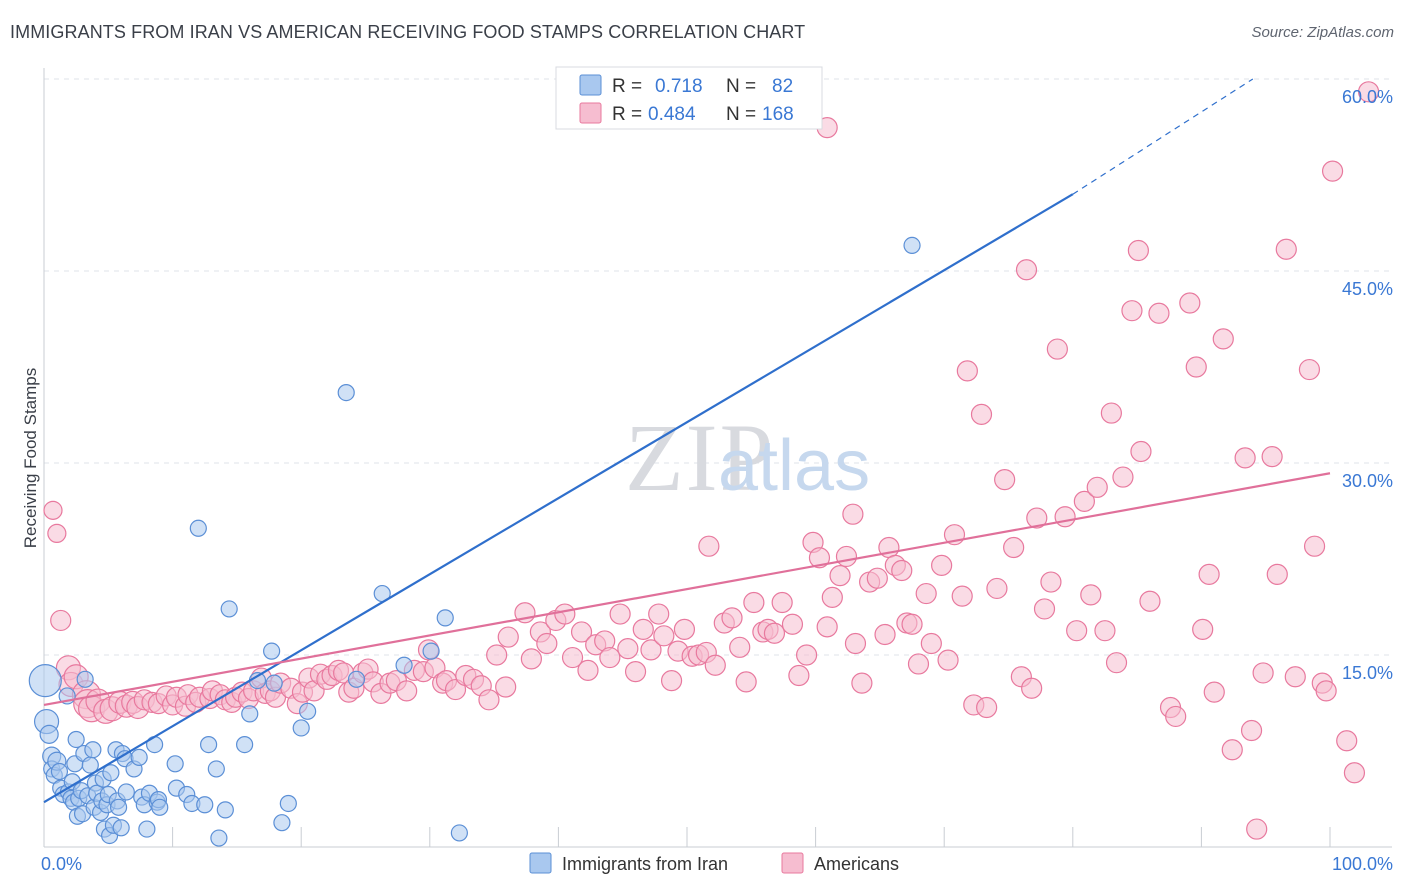 Image resolution: width=1406 pixels, height=892 pixels. Describe the element at coordinates (741, 114) in the screenshot. I see `legend-n-label-2: N =` at that location.